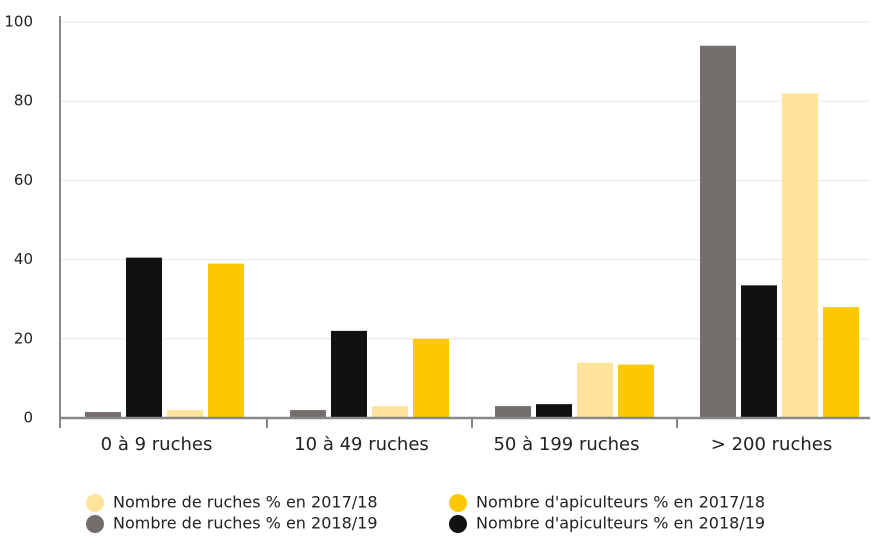 The image size is (874, 536). I want to click on legend-label: Nombre d'apiculteurs % en 2017/18, so click(620, 502).